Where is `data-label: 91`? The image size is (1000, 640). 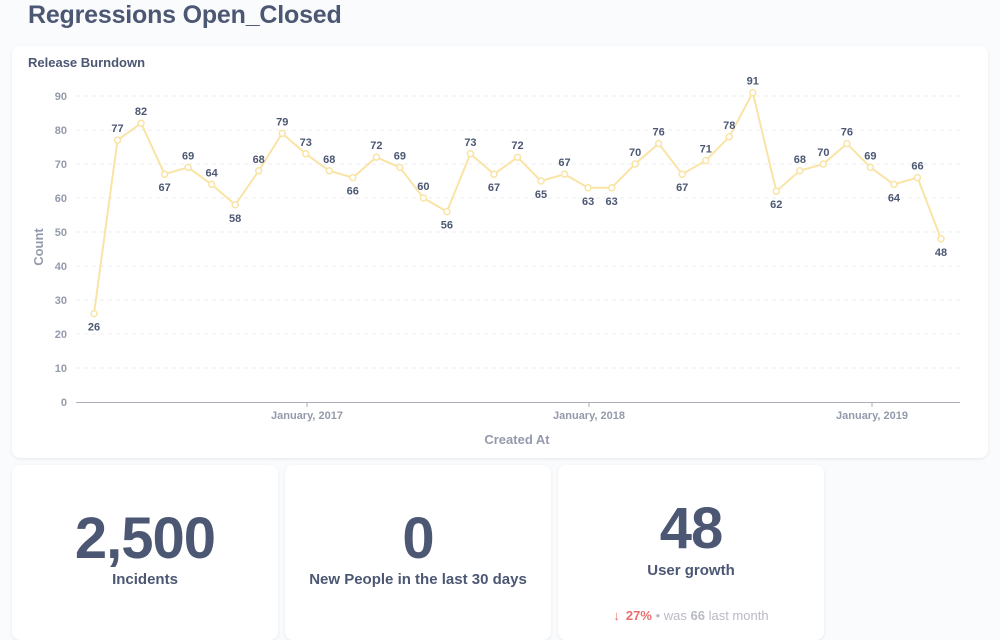
data-label: 91 is located at coordinates (753, 82).